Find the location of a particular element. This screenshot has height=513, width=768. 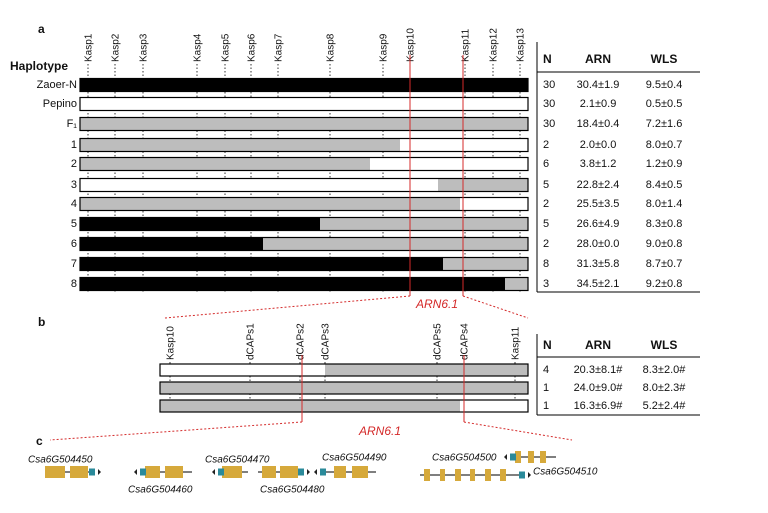

table-cell: 2.1±0.9 is located at coordinates (598, 104).